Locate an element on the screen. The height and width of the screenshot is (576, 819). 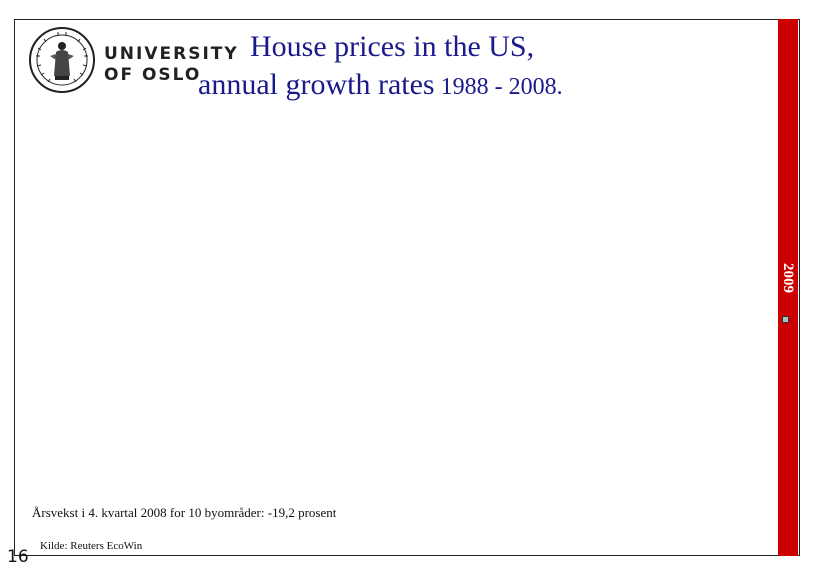
university-logo-text: UNIVERSITY OF OSLO is located at coordinates (171, 65).